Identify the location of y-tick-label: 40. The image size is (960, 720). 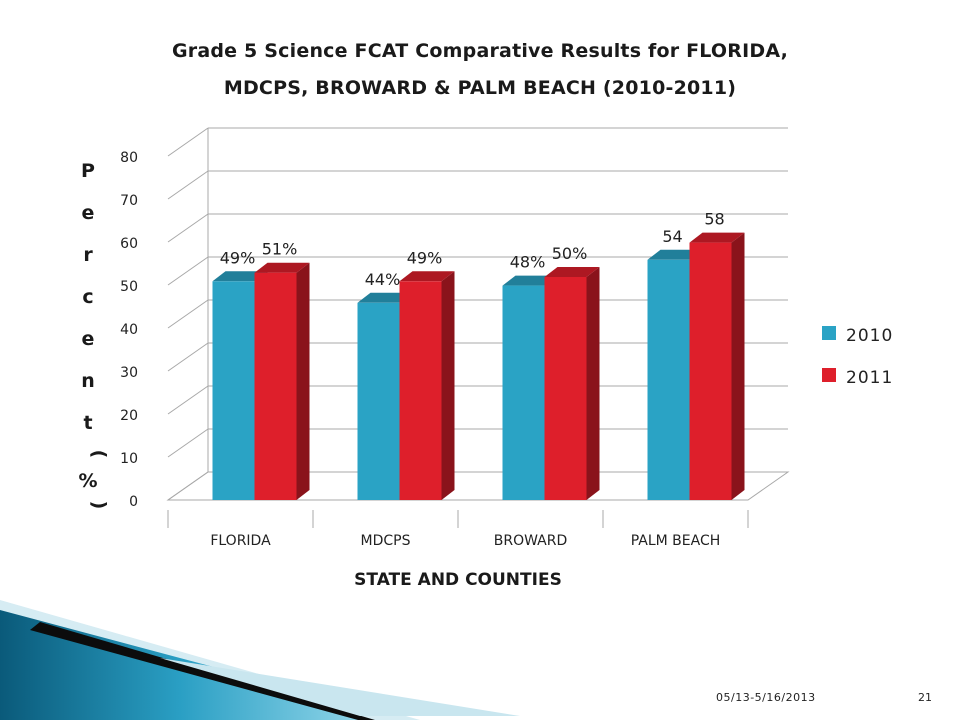
(129, 330).